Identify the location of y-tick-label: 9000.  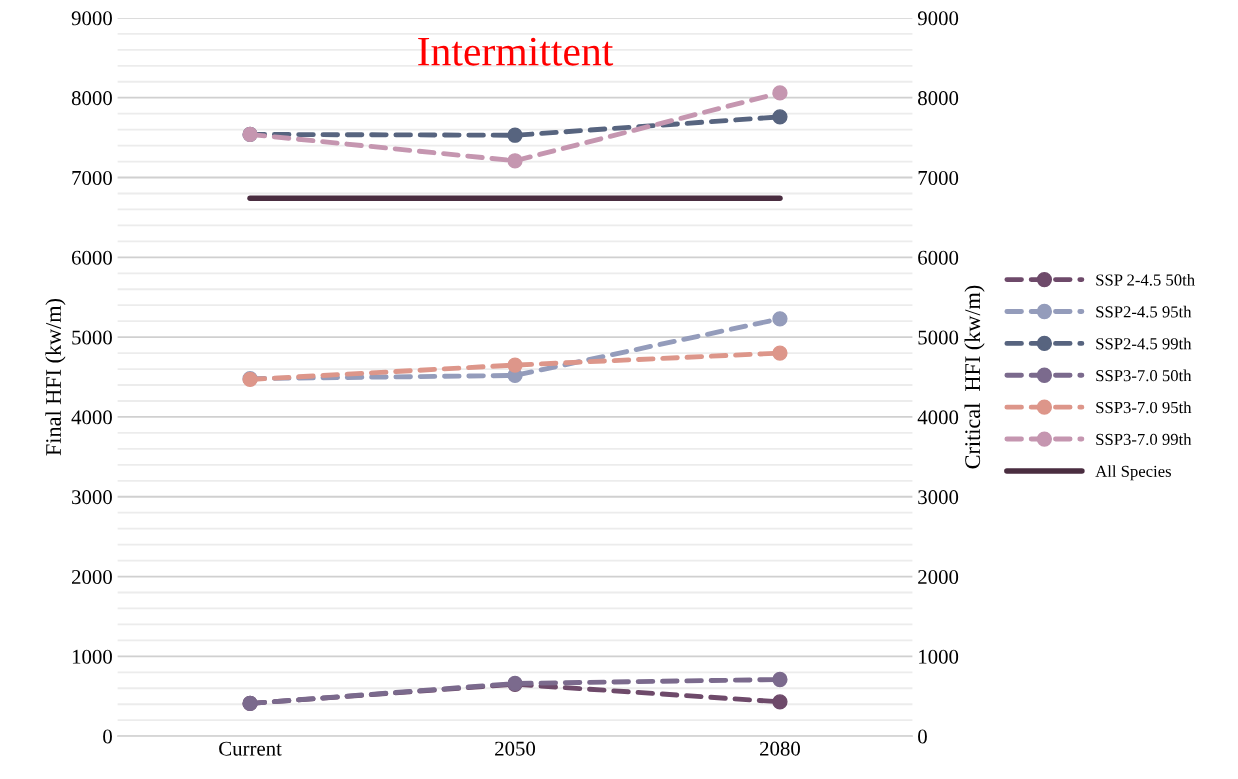
(91, 18).